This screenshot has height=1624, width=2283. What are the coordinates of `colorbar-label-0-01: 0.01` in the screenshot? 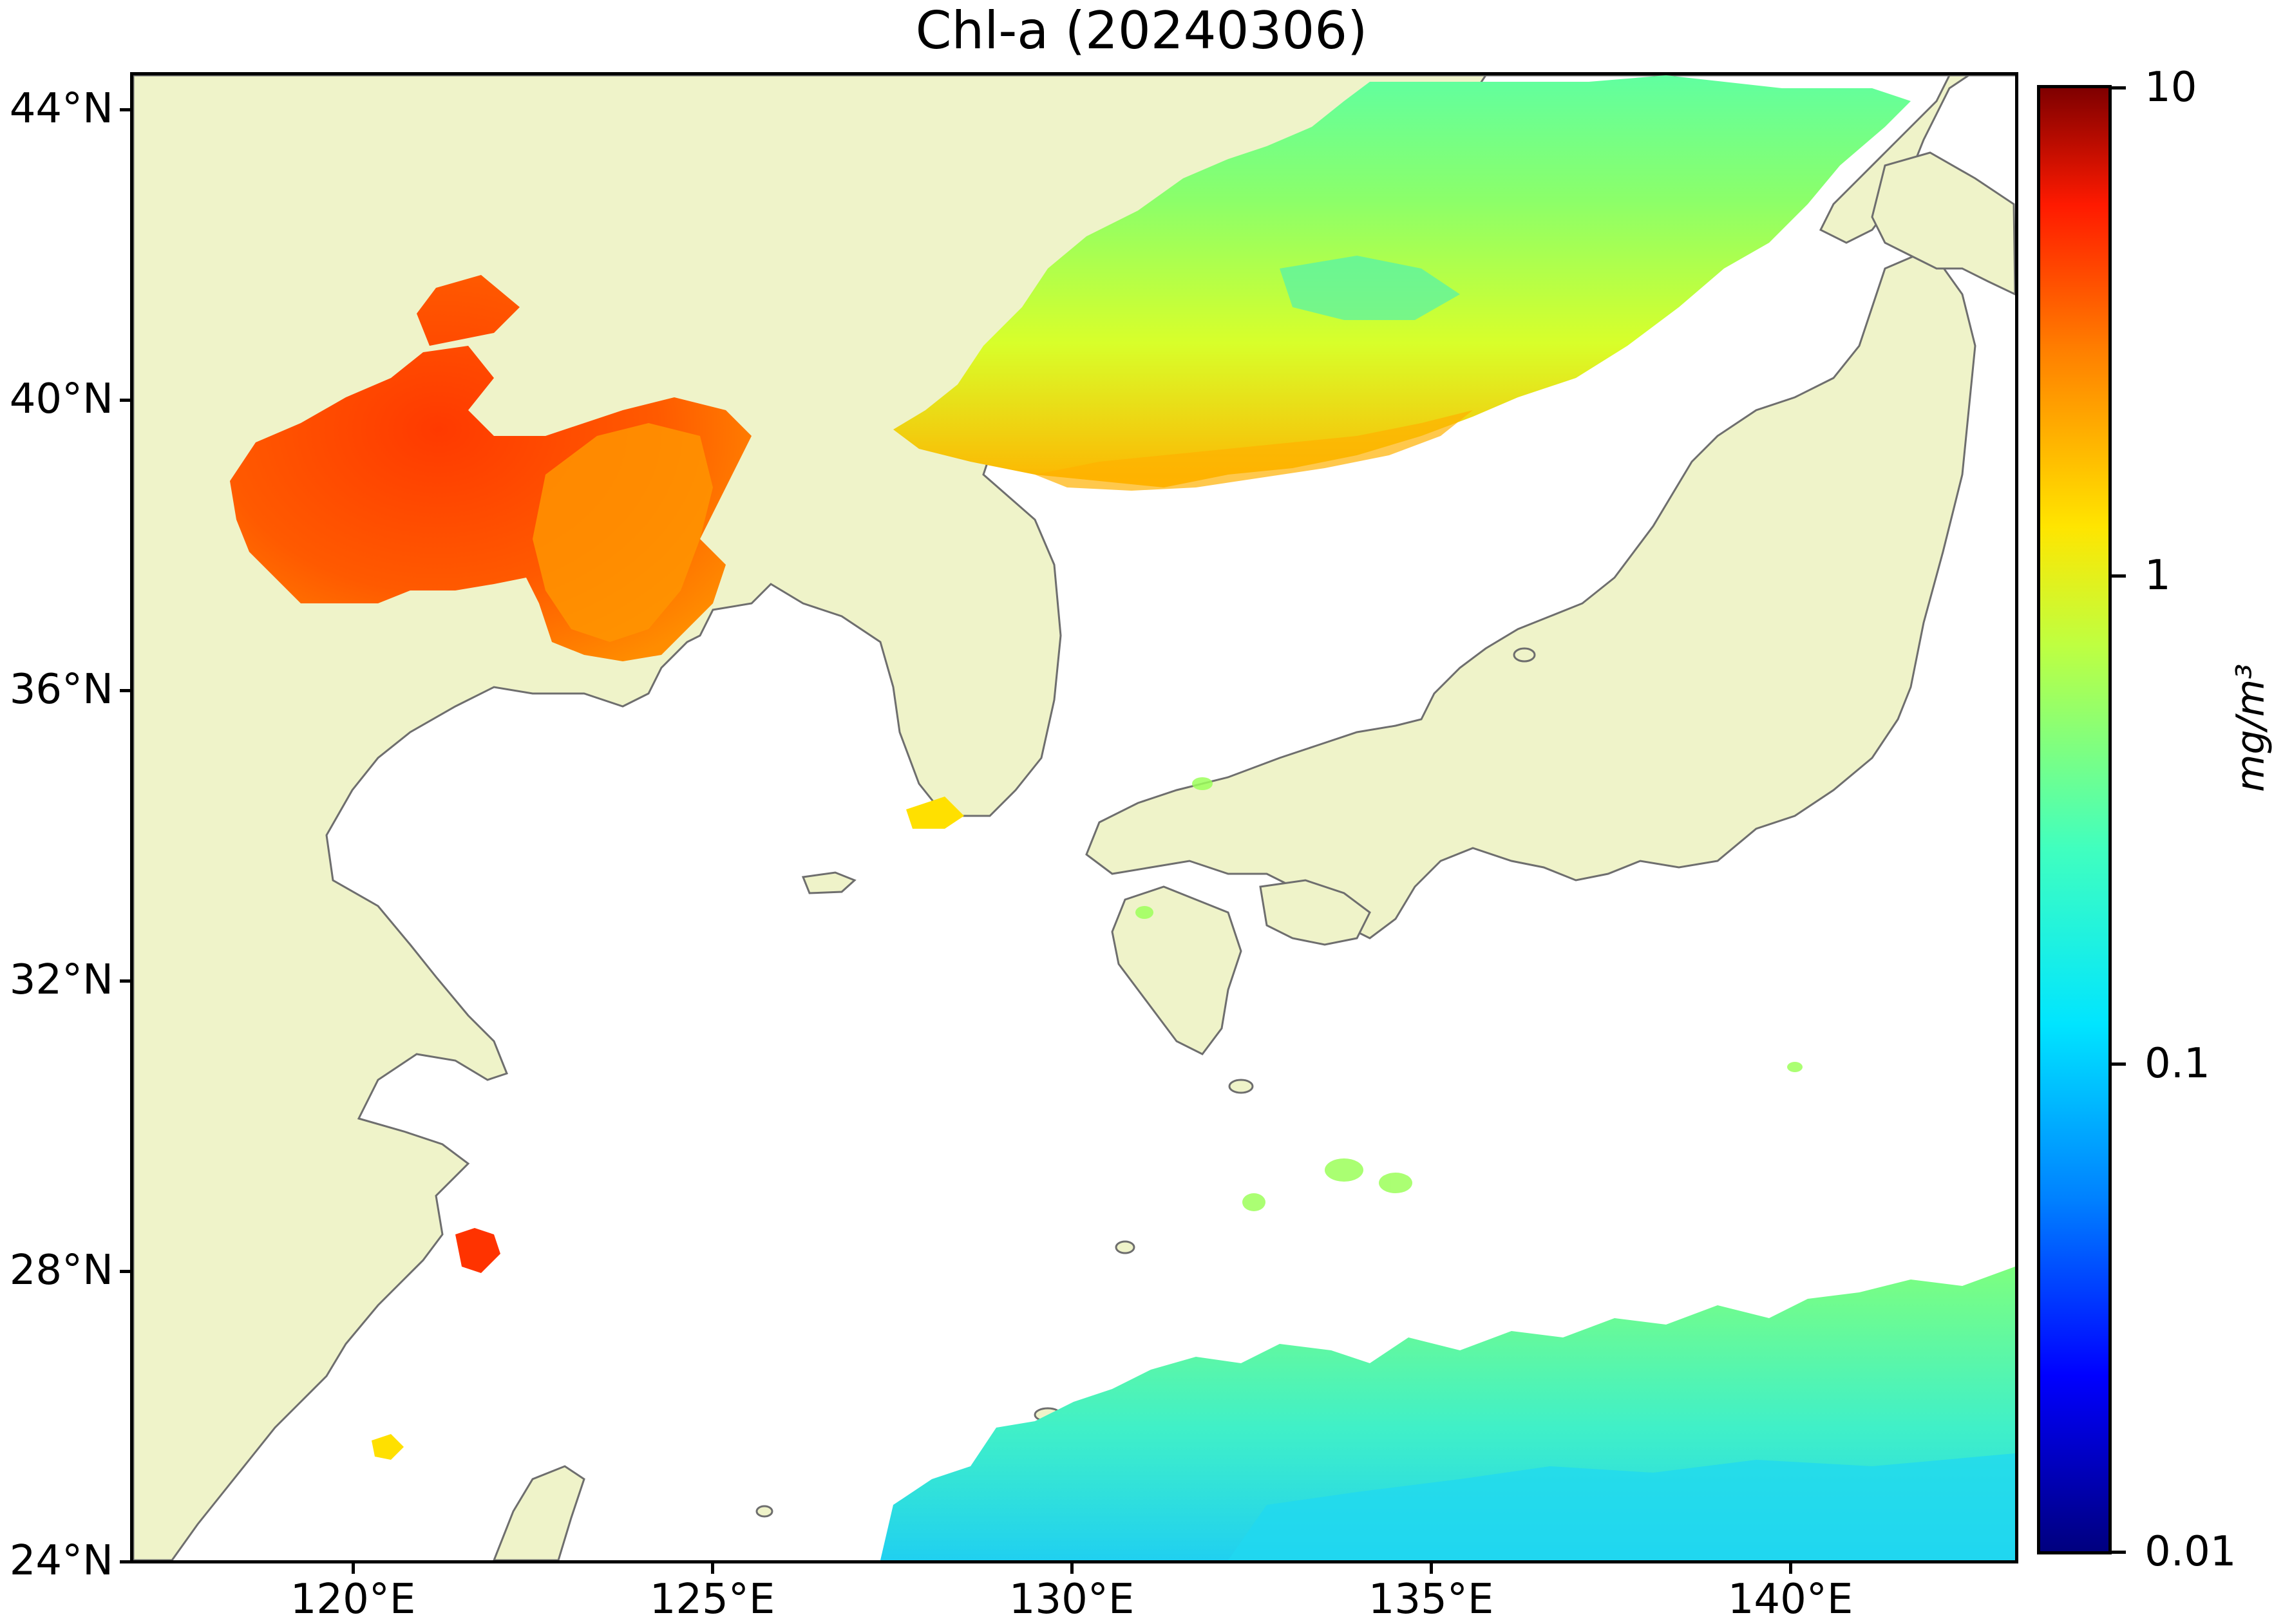 It's located at (2191, 1552).